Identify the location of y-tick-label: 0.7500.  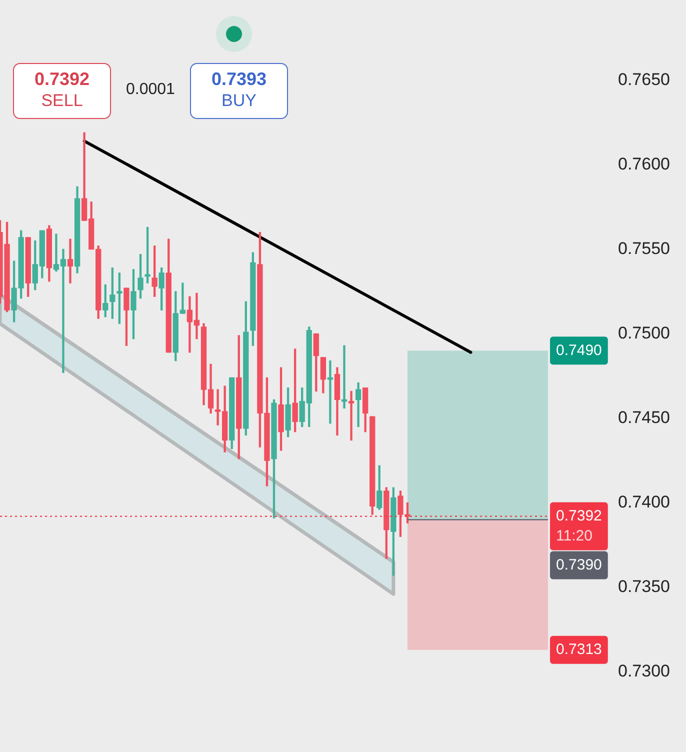
(644, 332).